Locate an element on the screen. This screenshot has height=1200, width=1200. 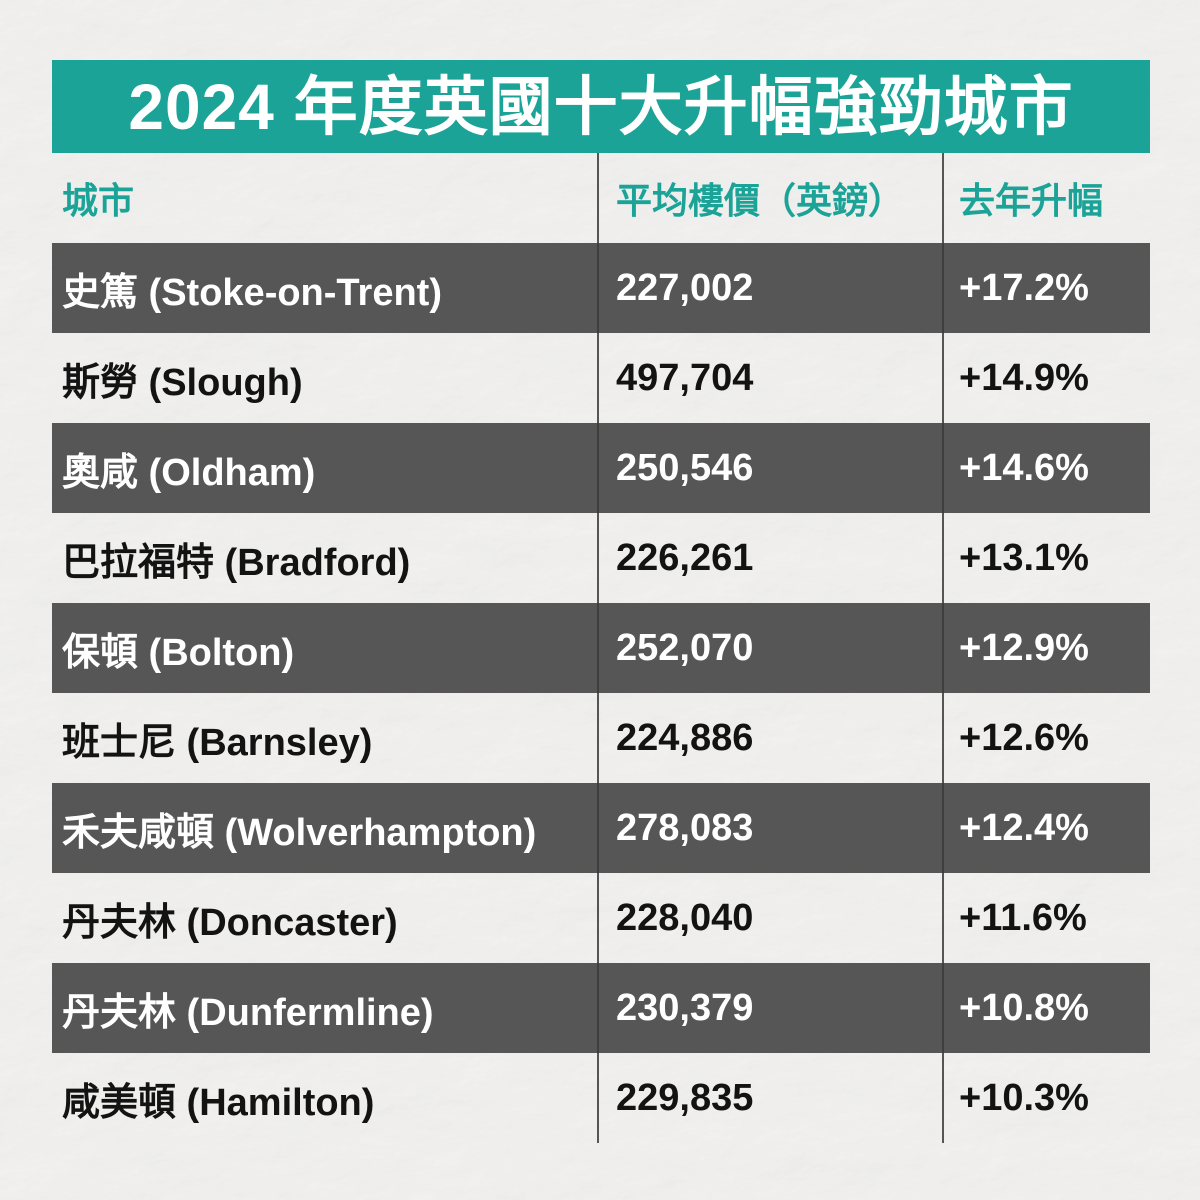
price-cell: 230,379 is located at coordinates (685, 1007).